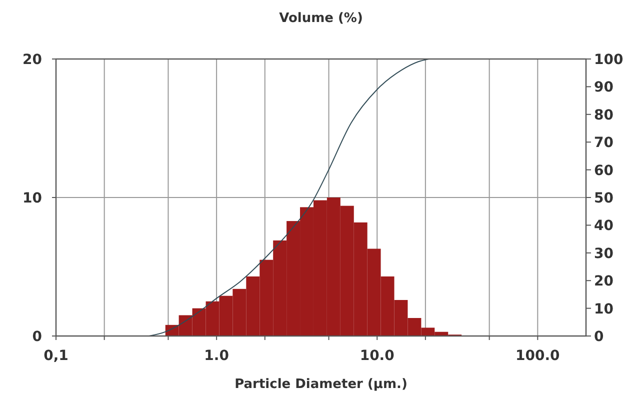 The height and width of the screenshot is (407, 634). I want to click on y2-tick-label: 30, so click(604, 254).